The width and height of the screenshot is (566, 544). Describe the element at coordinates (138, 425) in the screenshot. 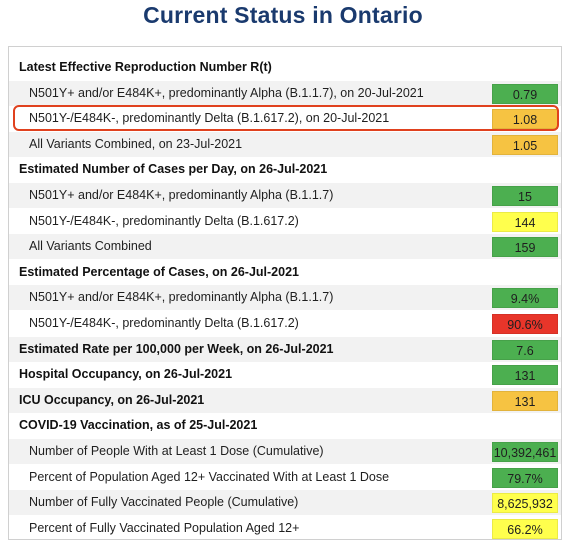

I see `section-header-label: COVID-19 Vaccination, as of 25-Jul-2021` at that location.